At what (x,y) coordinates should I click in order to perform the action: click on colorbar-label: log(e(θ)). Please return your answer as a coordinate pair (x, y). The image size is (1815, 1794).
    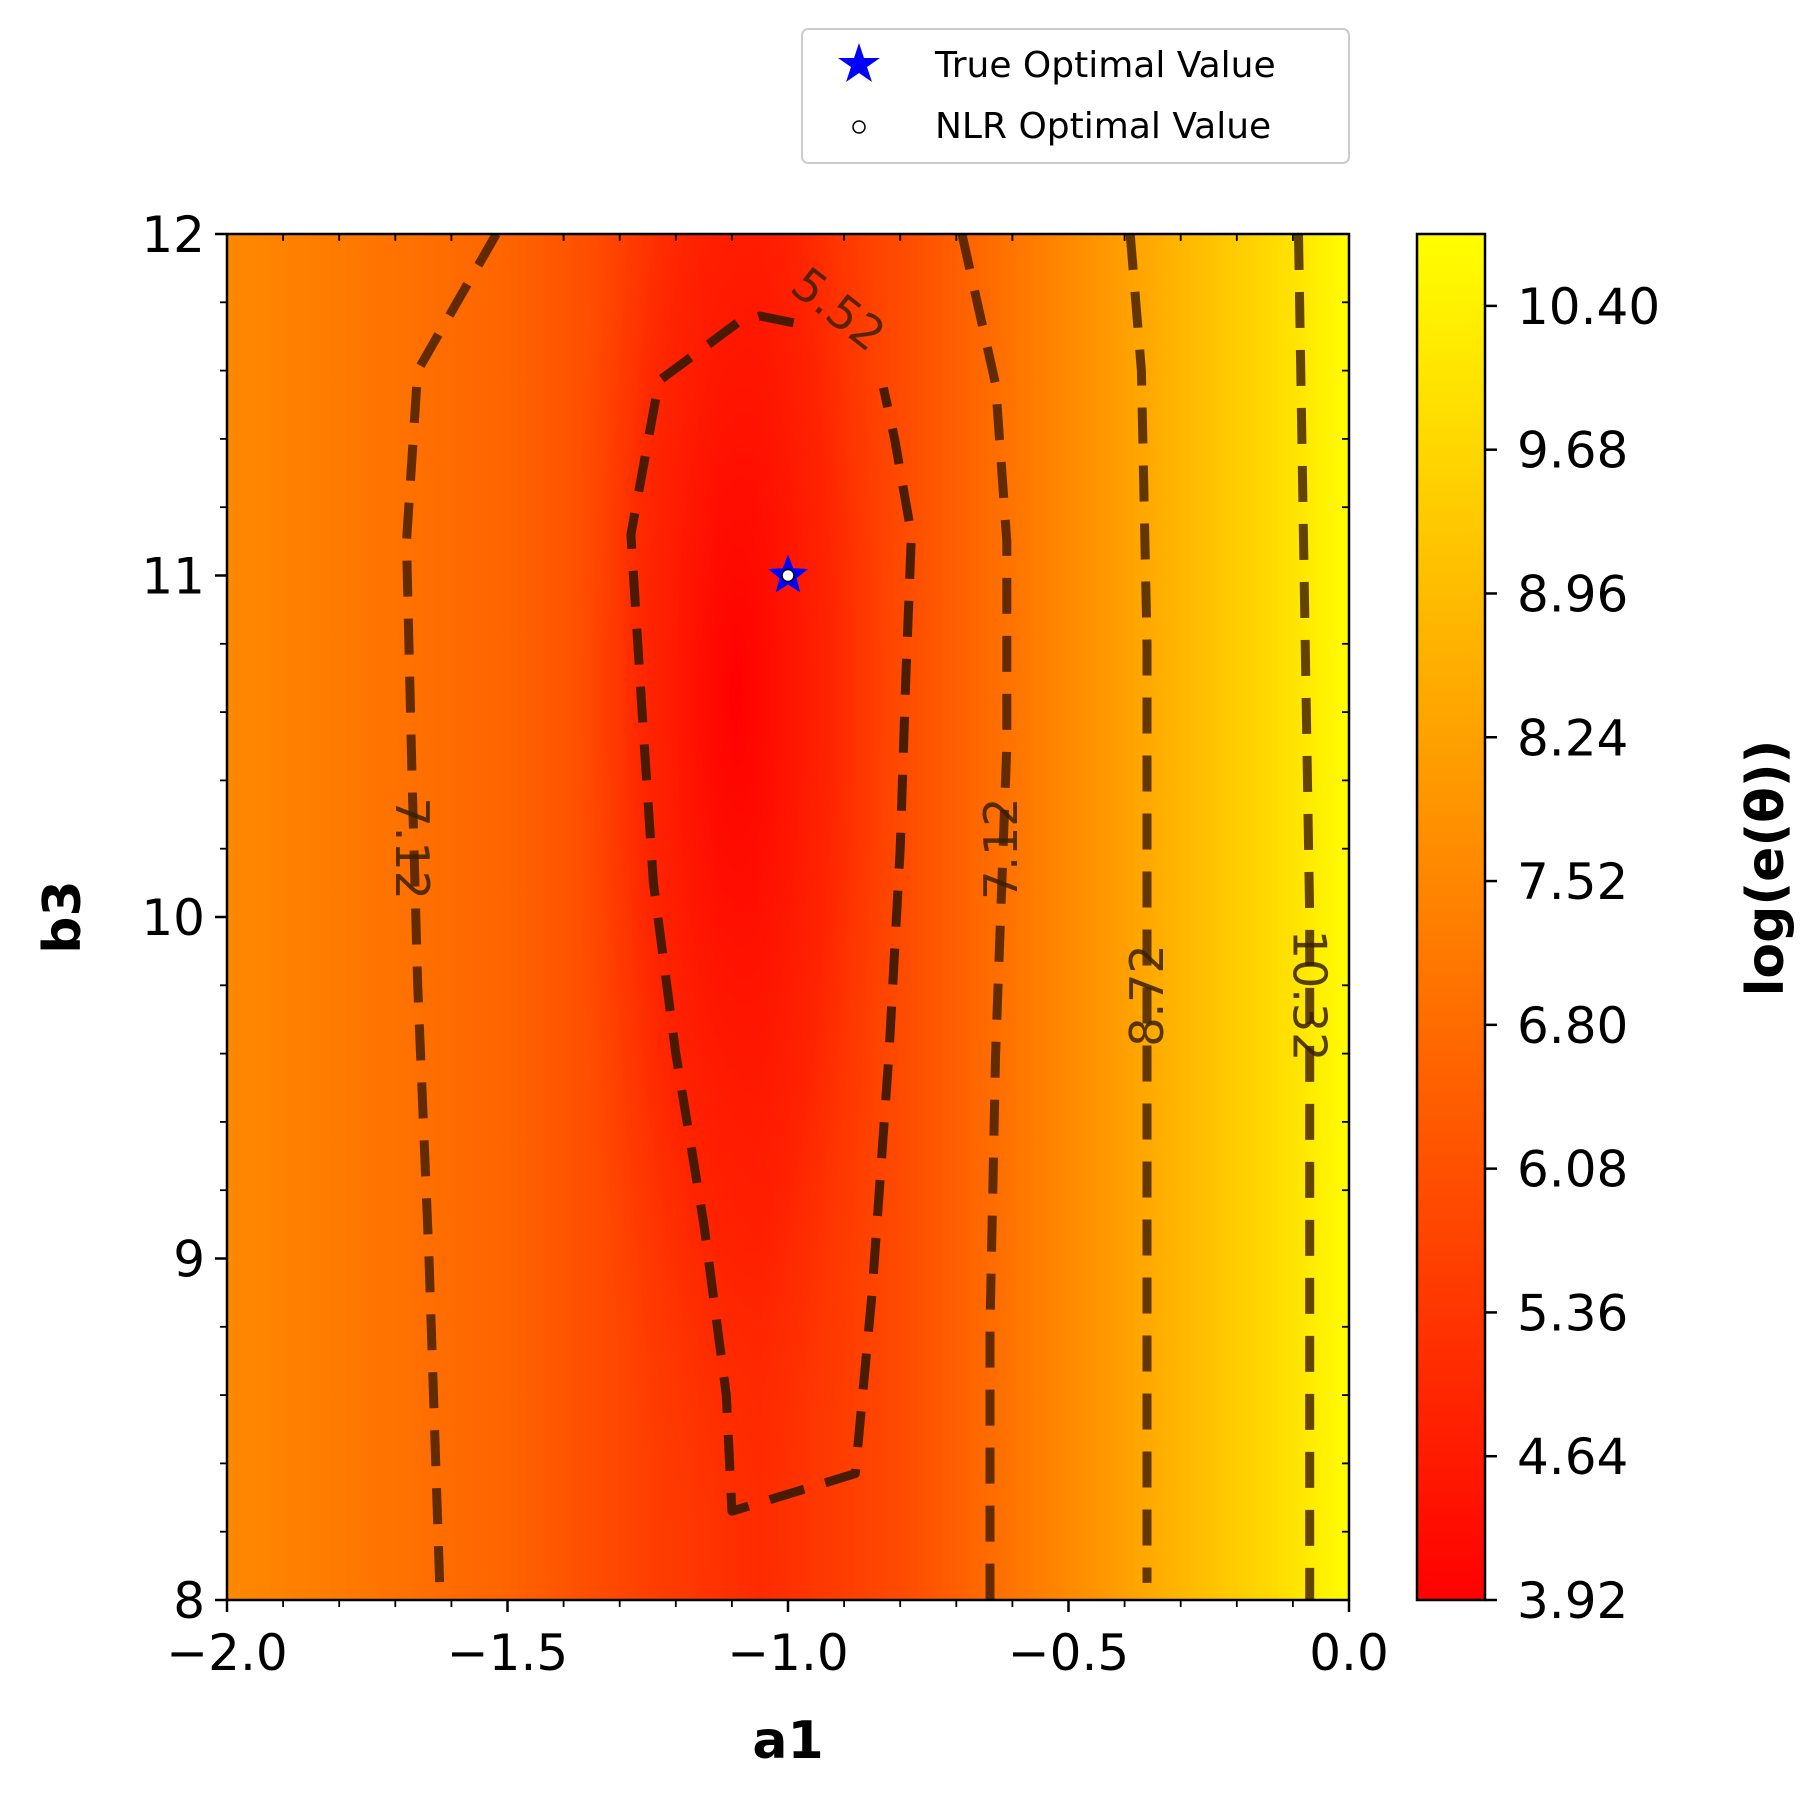
    Looking at the image, I should click on (1766, 868).